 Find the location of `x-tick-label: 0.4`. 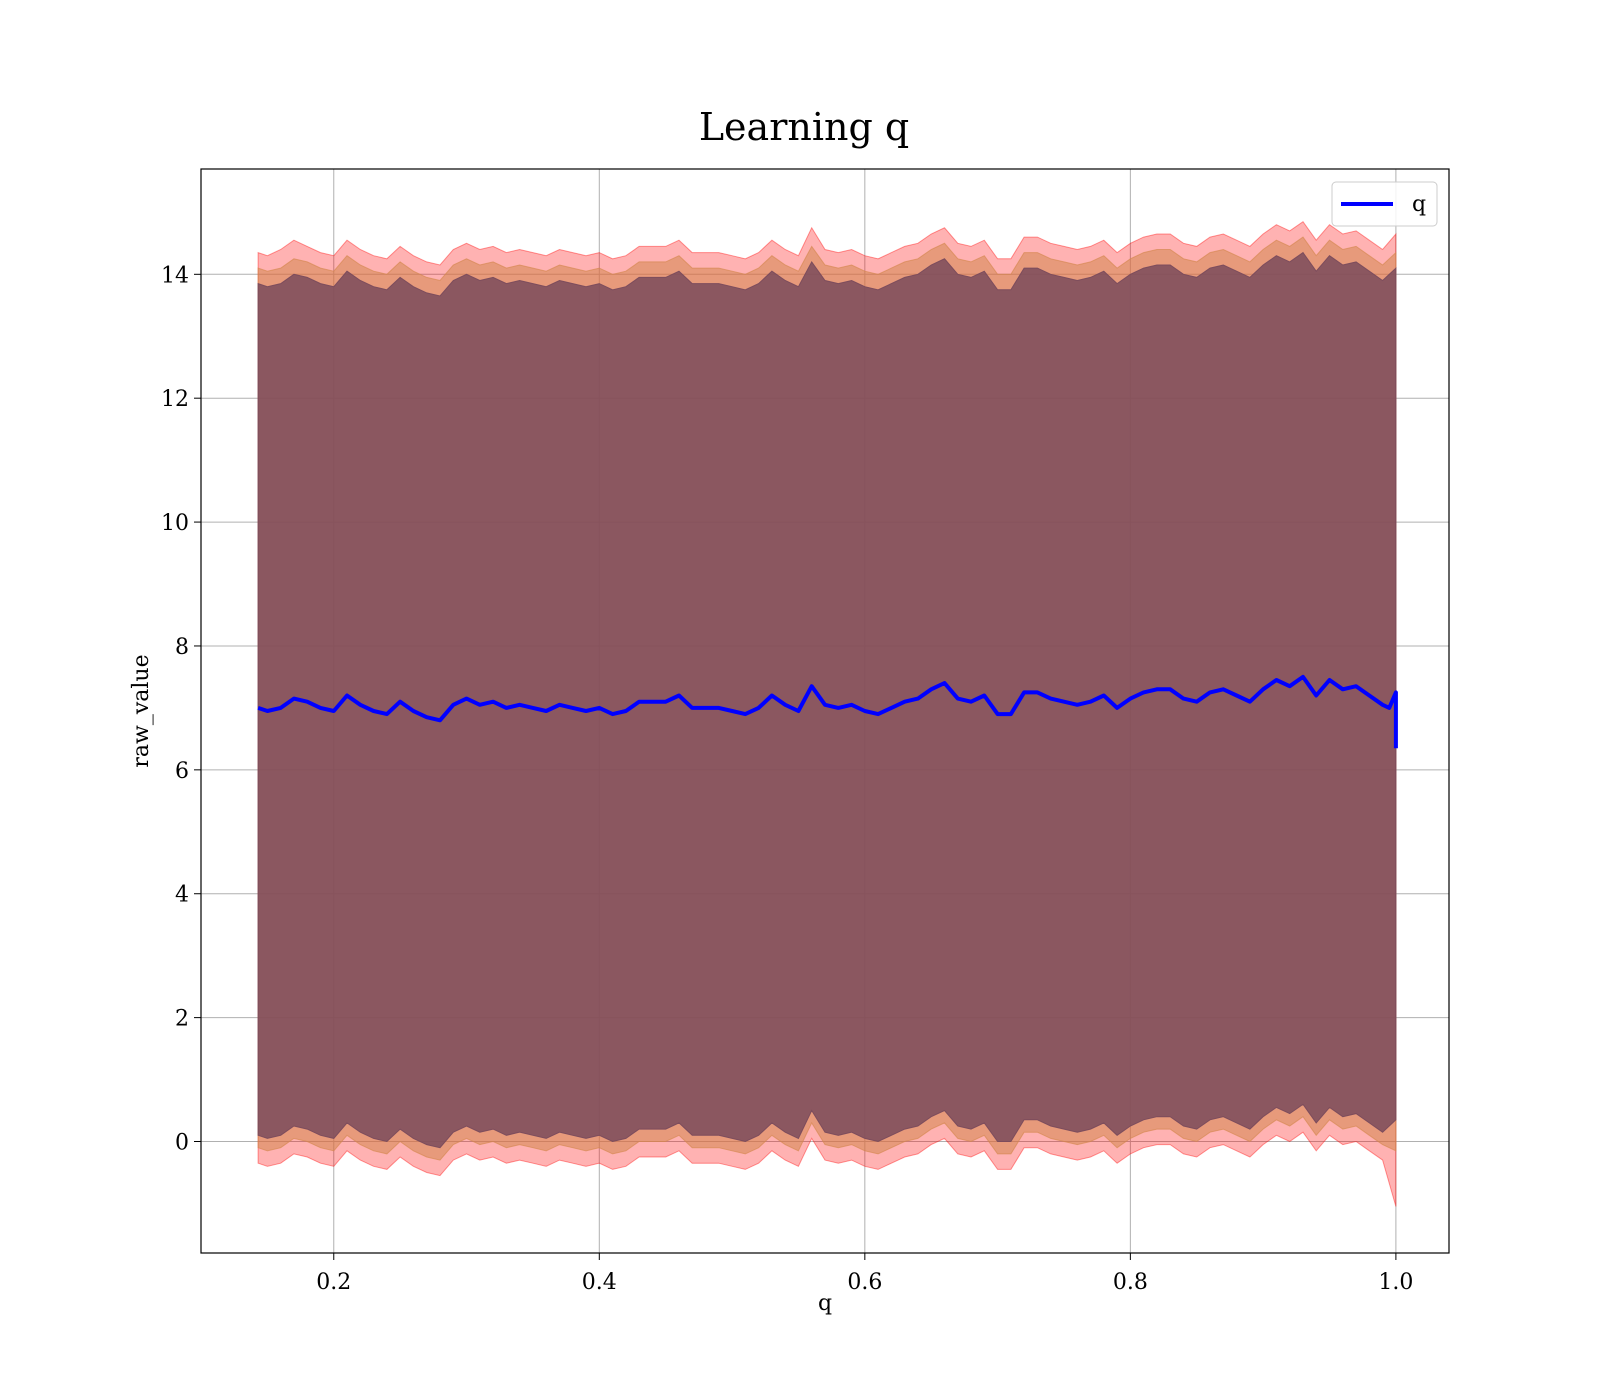

x-tick-label: 0.4 is located at coordinates (599, 1282).